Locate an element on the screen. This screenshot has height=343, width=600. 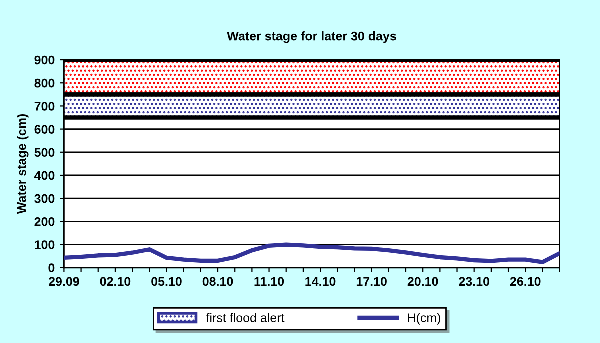
y-tick-label: 800 is located at coordinates (44, 83).